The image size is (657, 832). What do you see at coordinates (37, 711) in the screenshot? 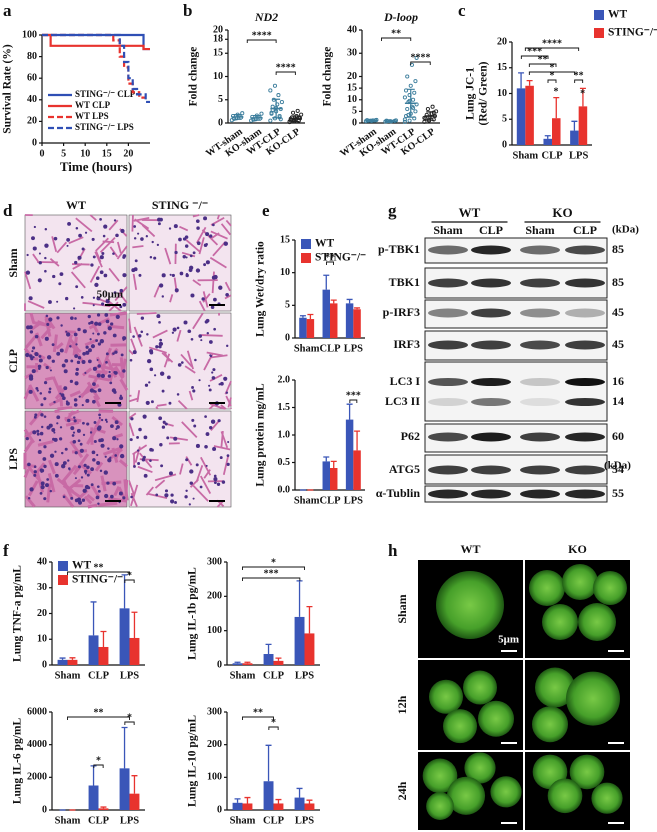
I see `y-tick-label: 6000` at bounding box center [37, 711].